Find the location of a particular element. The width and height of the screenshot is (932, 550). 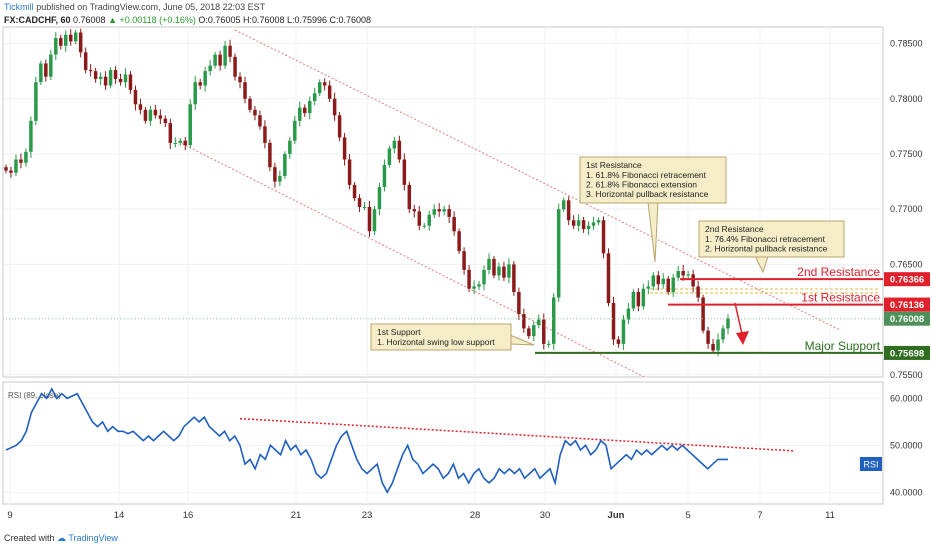

footer: Created with ☁ TradingView is located at coordinates (61, 538).